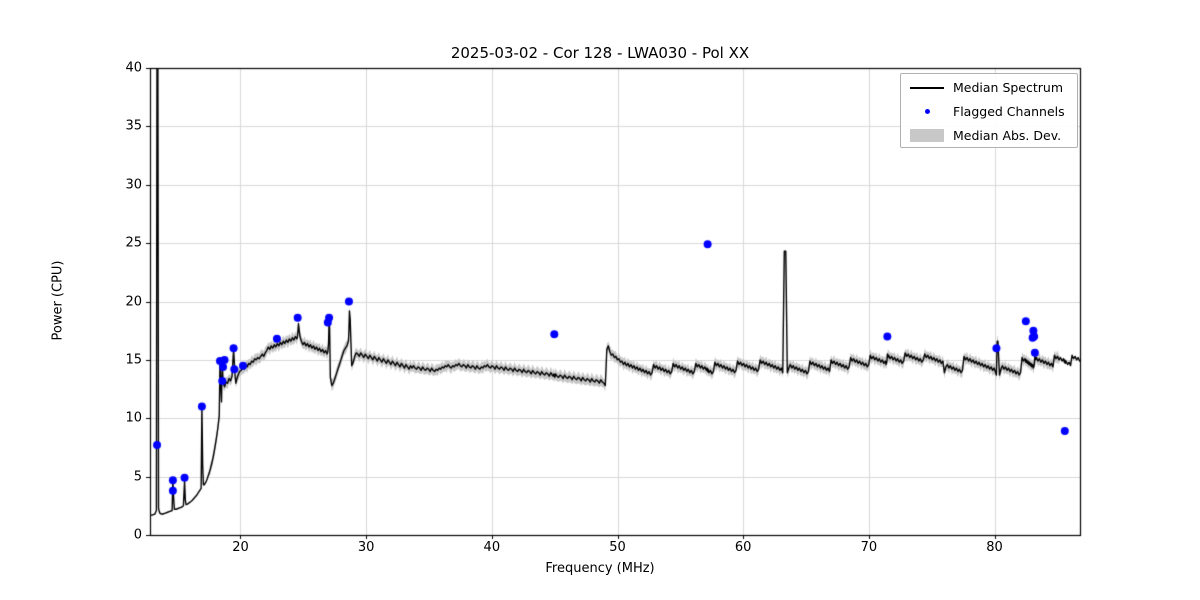 This screenshot has height=600, width=1200. Describe the element at coordinates (1008, 87) in the screenshot. I see `legend-label: Median Spectrum` at that location.